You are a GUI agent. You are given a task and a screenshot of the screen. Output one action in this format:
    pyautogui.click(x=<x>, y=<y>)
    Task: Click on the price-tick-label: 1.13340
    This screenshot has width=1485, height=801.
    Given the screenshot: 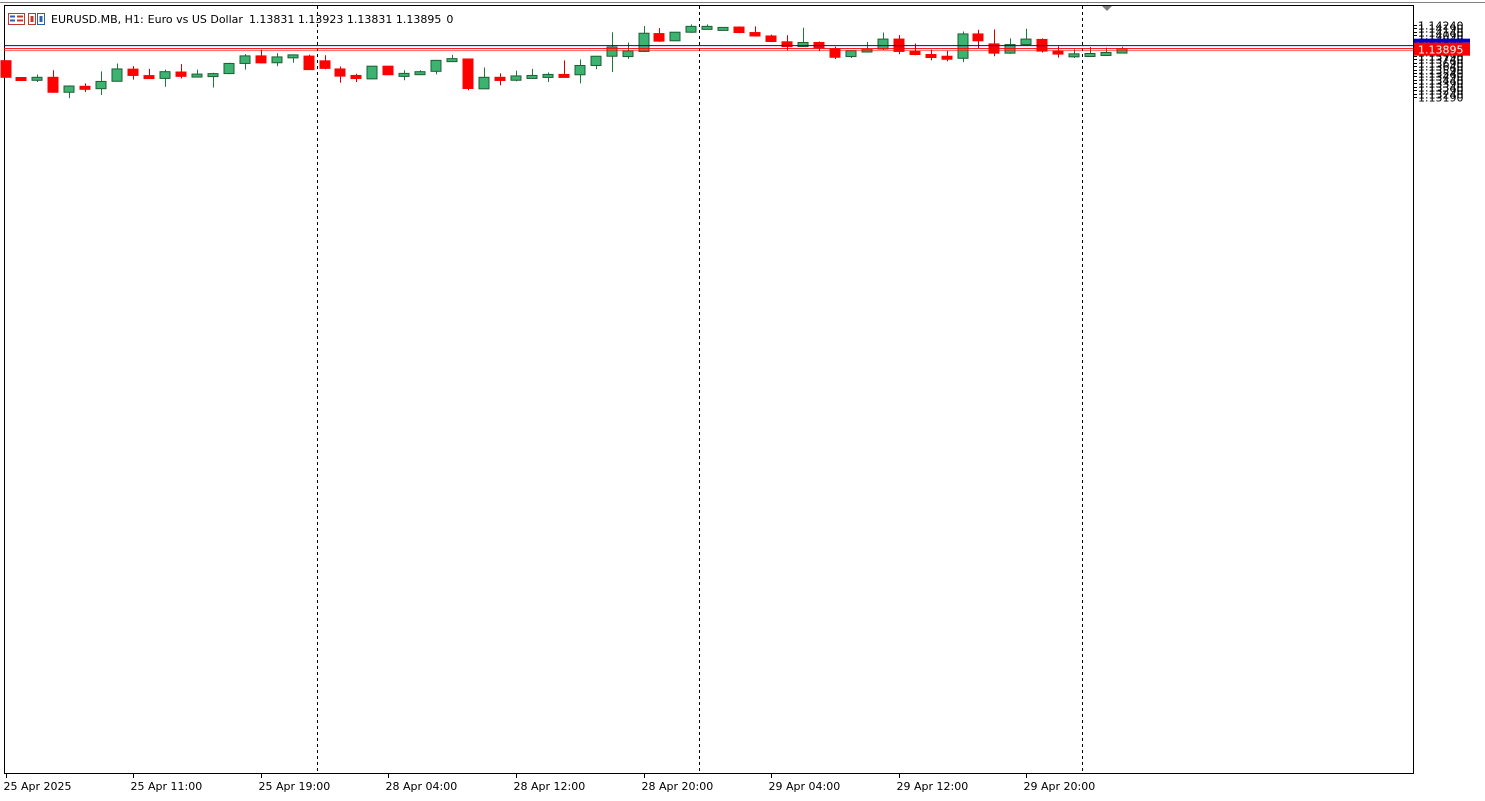 What is the action you would take?
    pyautogui.click(x=1441, y=88)
    